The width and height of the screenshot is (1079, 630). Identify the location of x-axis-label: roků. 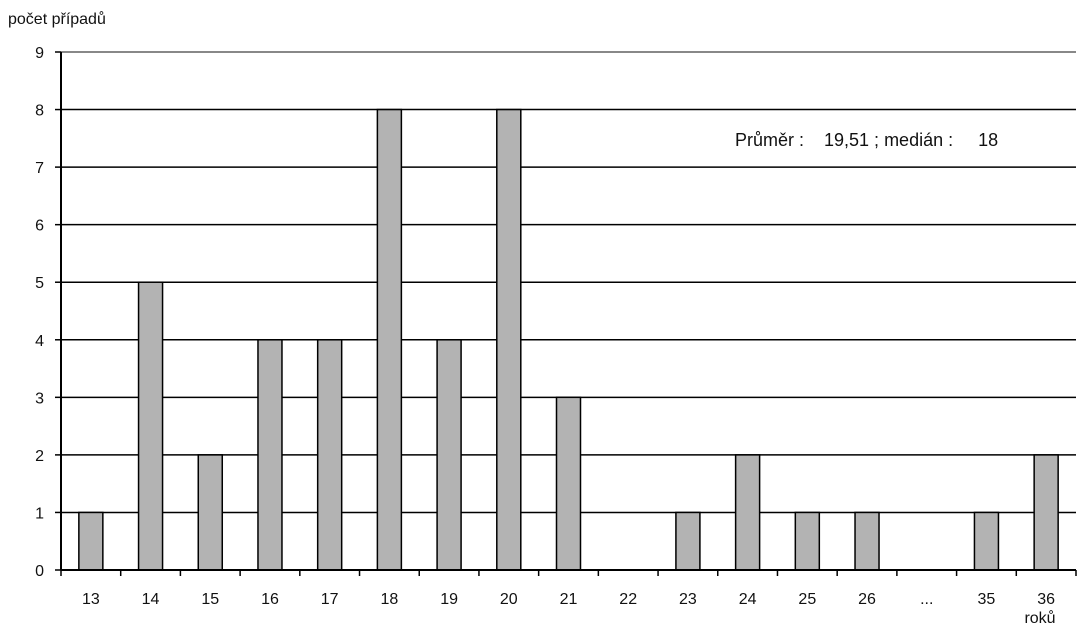
(1039, 618).